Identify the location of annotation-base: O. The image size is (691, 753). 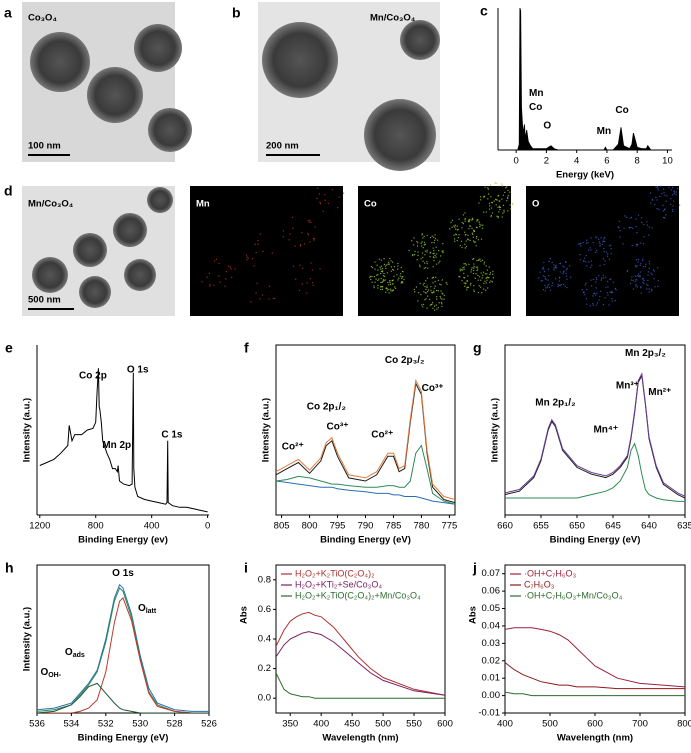
(44, 672).